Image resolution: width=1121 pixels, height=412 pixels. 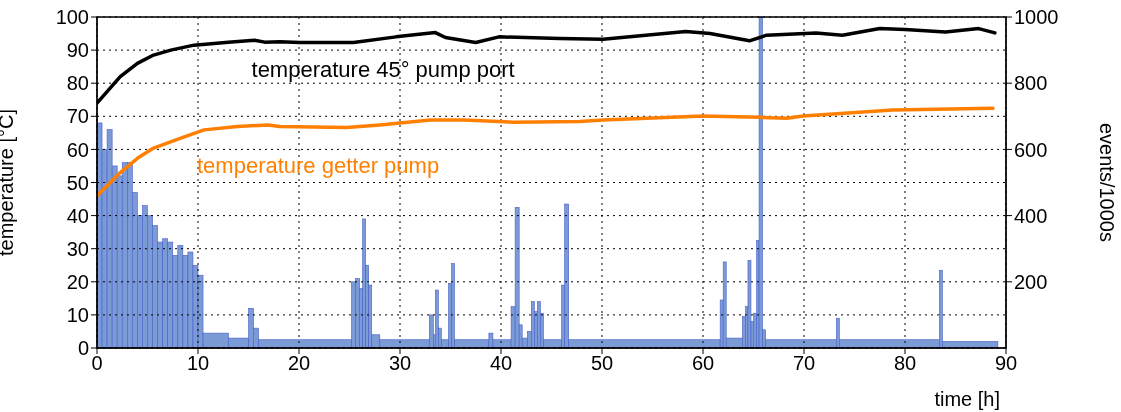 I want to click on y2-axis-title: events/1000s, so click(x=1106, y=182).